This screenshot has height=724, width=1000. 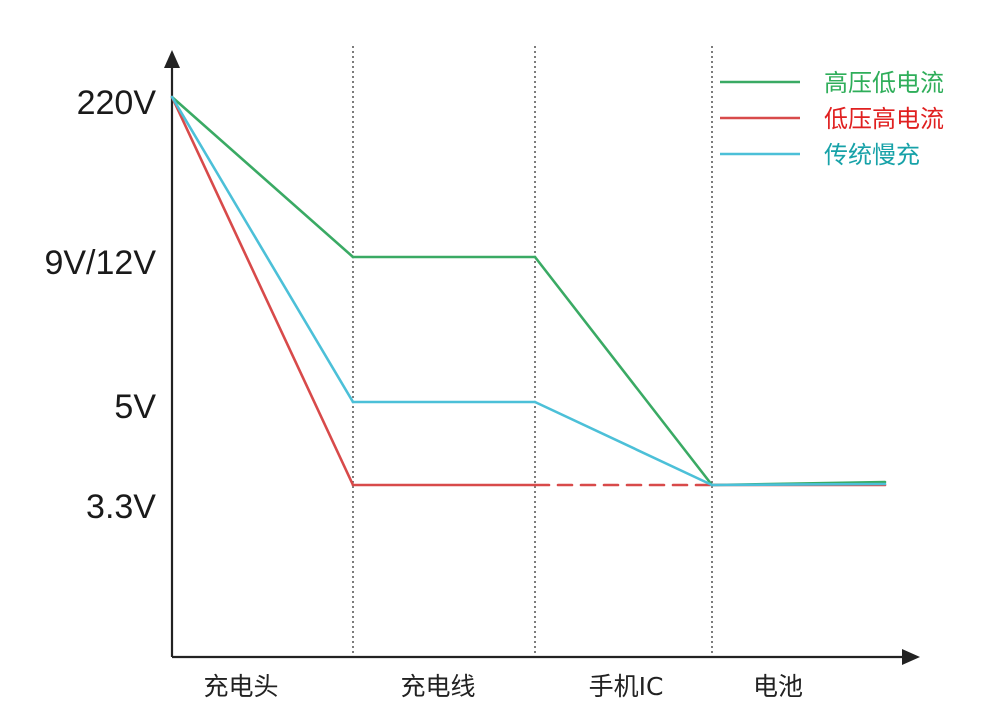 What do you see at coordinates (911, 657) in the screenshot?
I see `x-axis-arrow-icon` at bounding box center [911, 657].